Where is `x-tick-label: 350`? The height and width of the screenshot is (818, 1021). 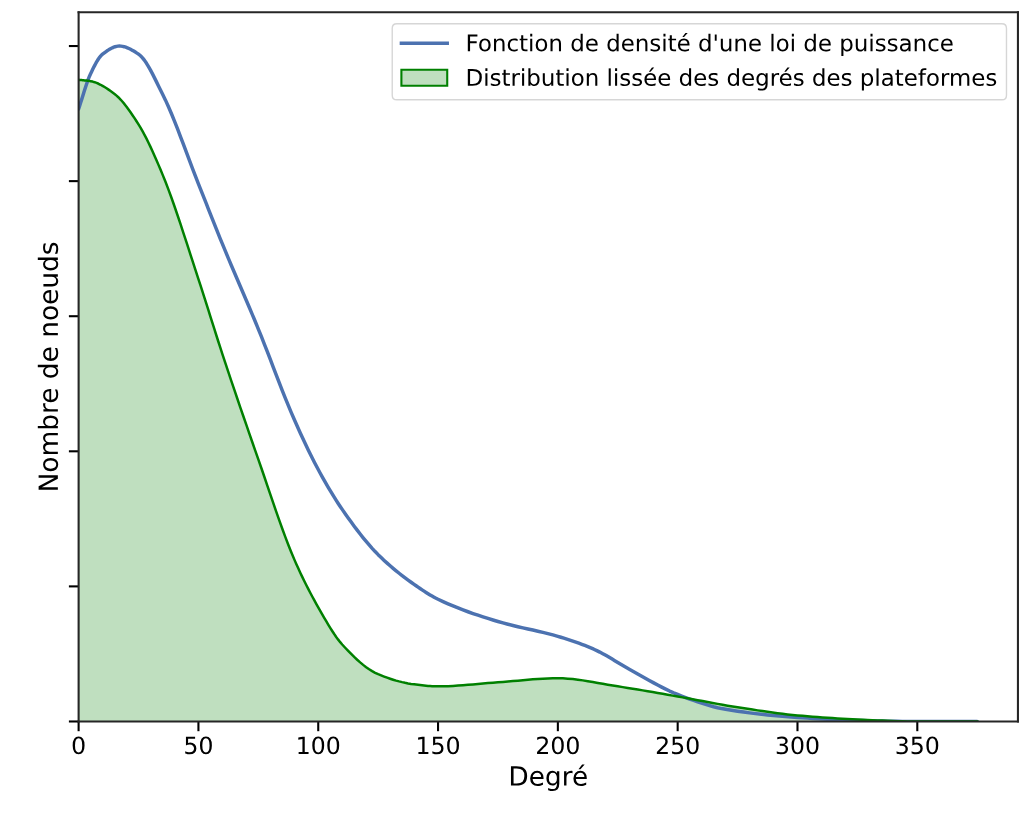 x-tick-label: 350 is located at coordinates (917, 745).